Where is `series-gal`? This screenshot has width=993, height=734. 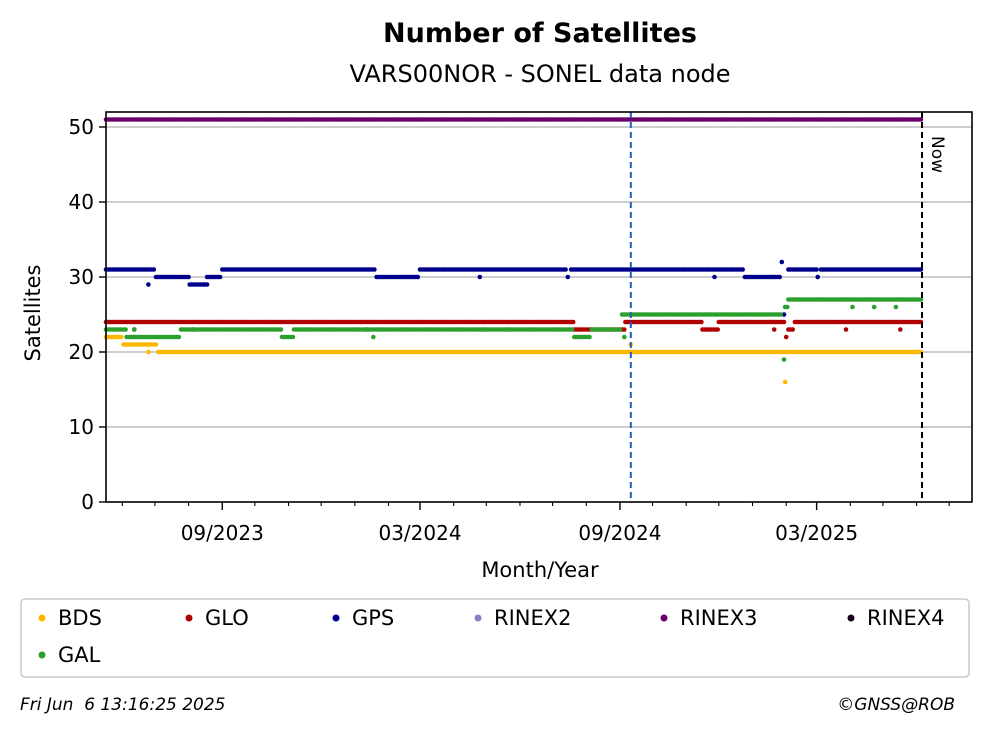 series-gal is located at coordinates (513, 329).